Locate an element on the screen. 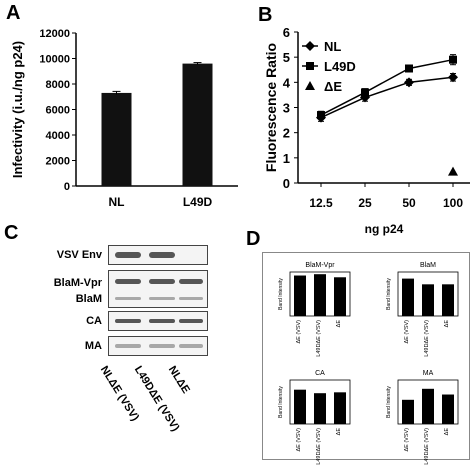  blot-strip-blam is located at coordinates (158, 289).